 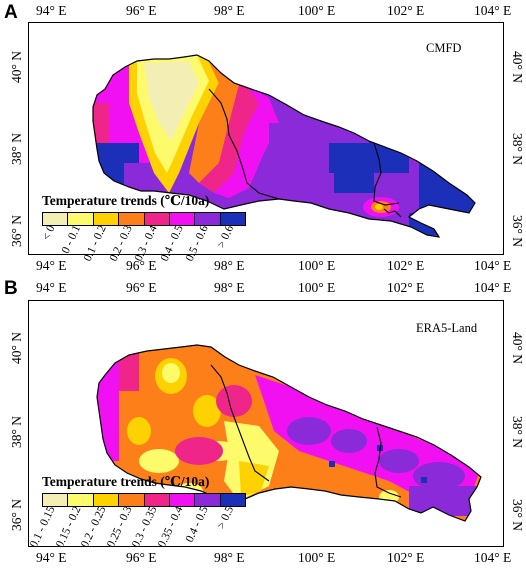 I want to click on panel-a-bottom-xtick-3: 98° E, so click(x=229, y=265).